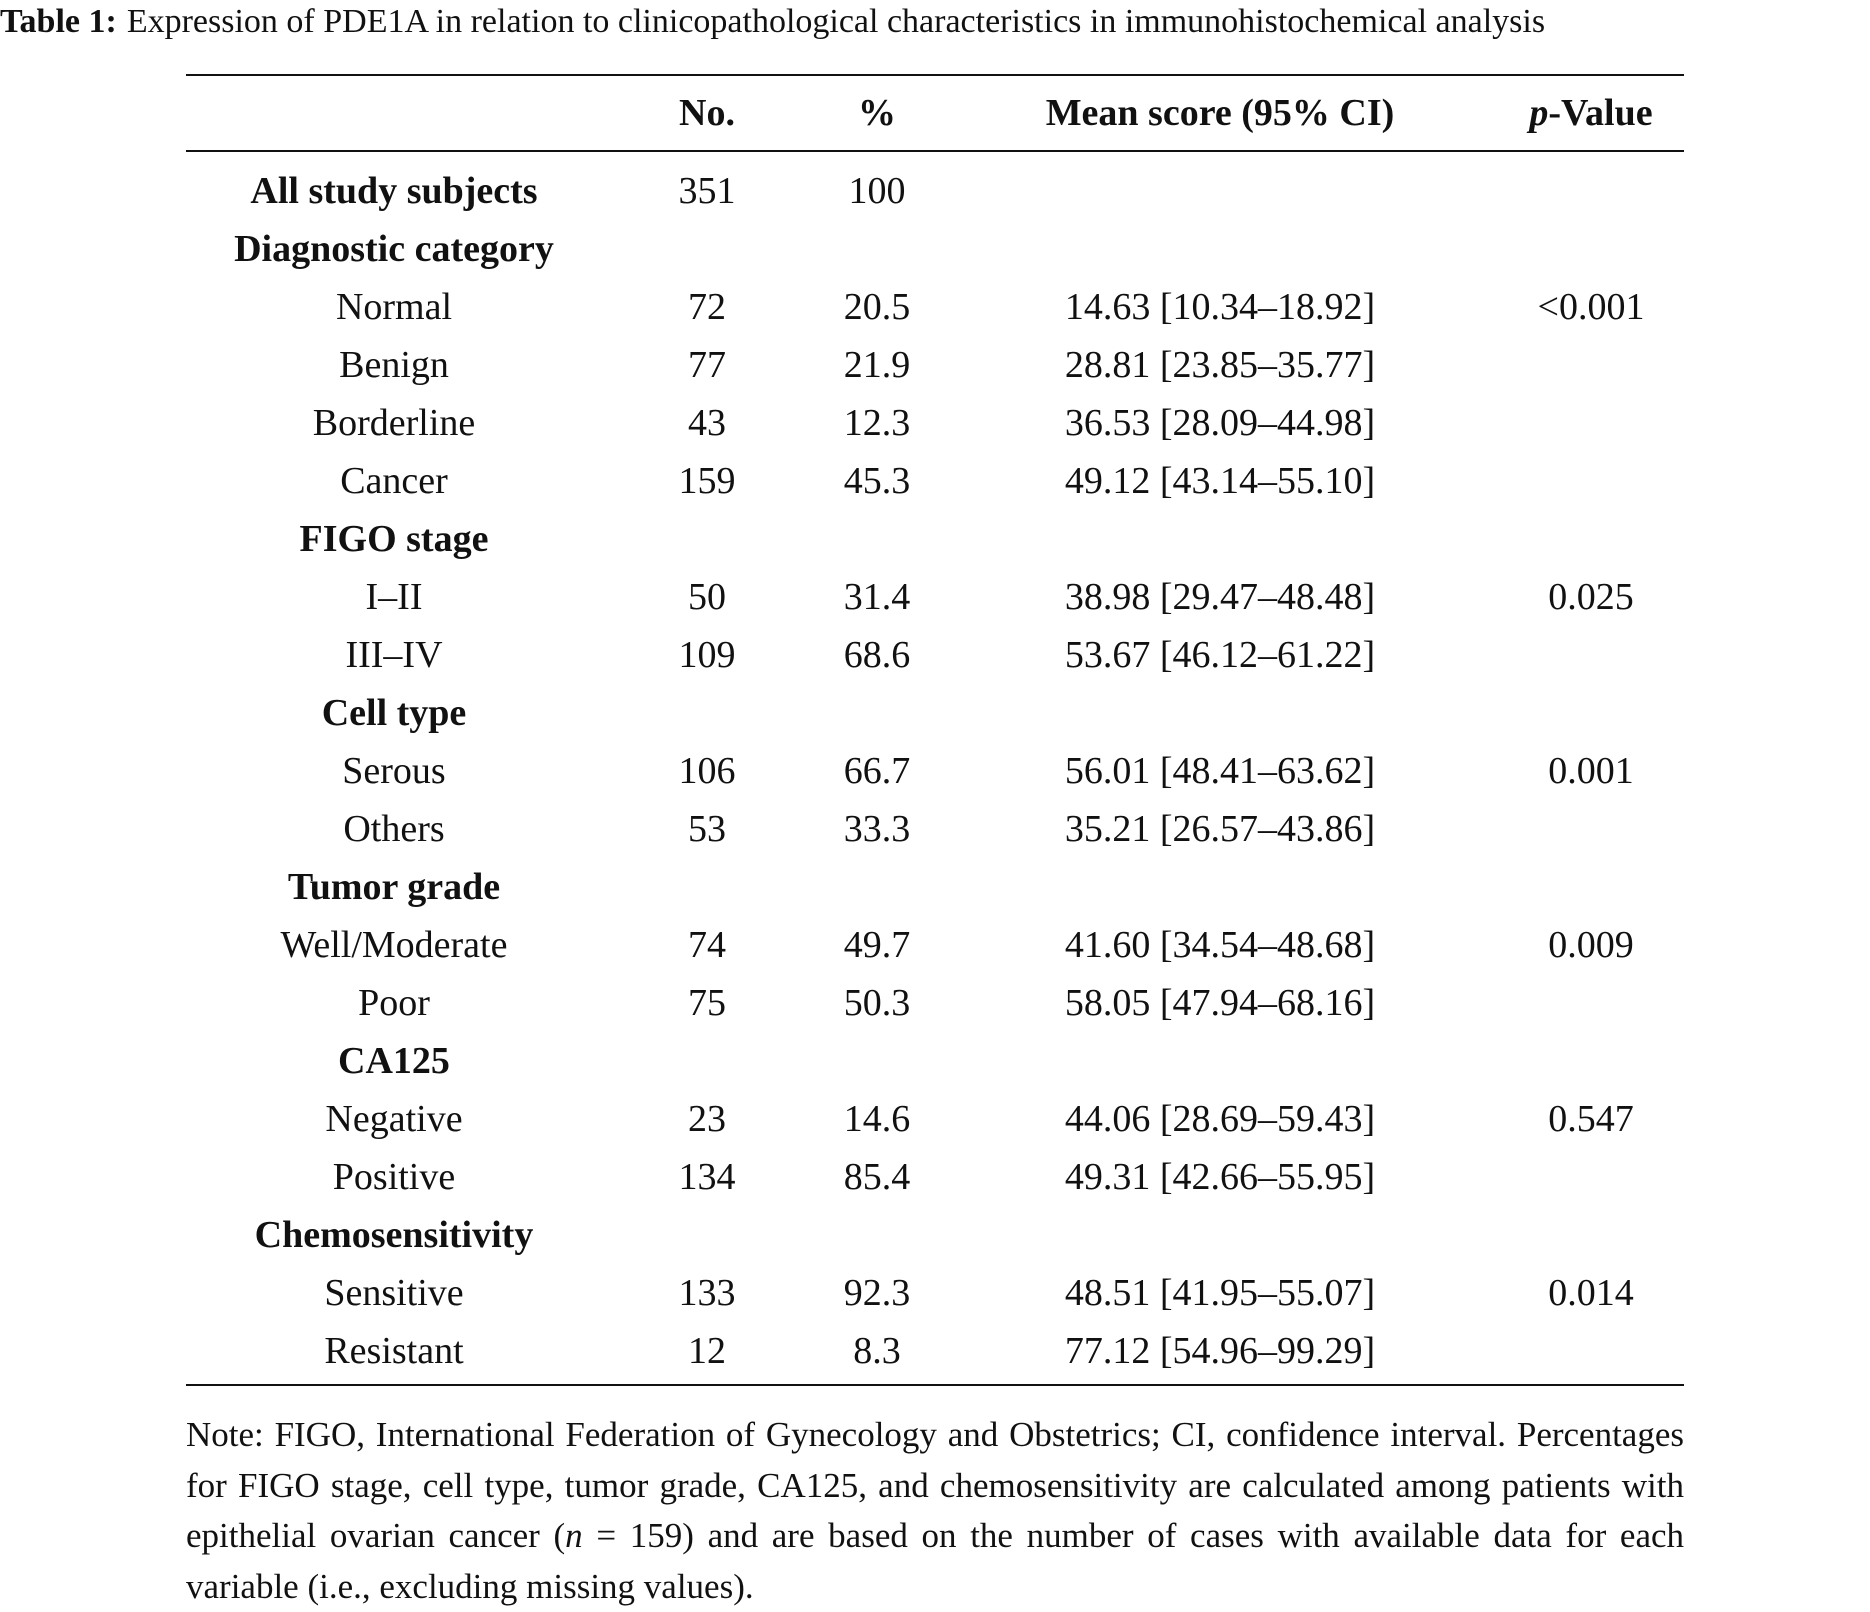  What do you see at coordinates (1591, 307) in the screenshot?
I see `cell-p: <0.001` at bounding box center [1591, 307].